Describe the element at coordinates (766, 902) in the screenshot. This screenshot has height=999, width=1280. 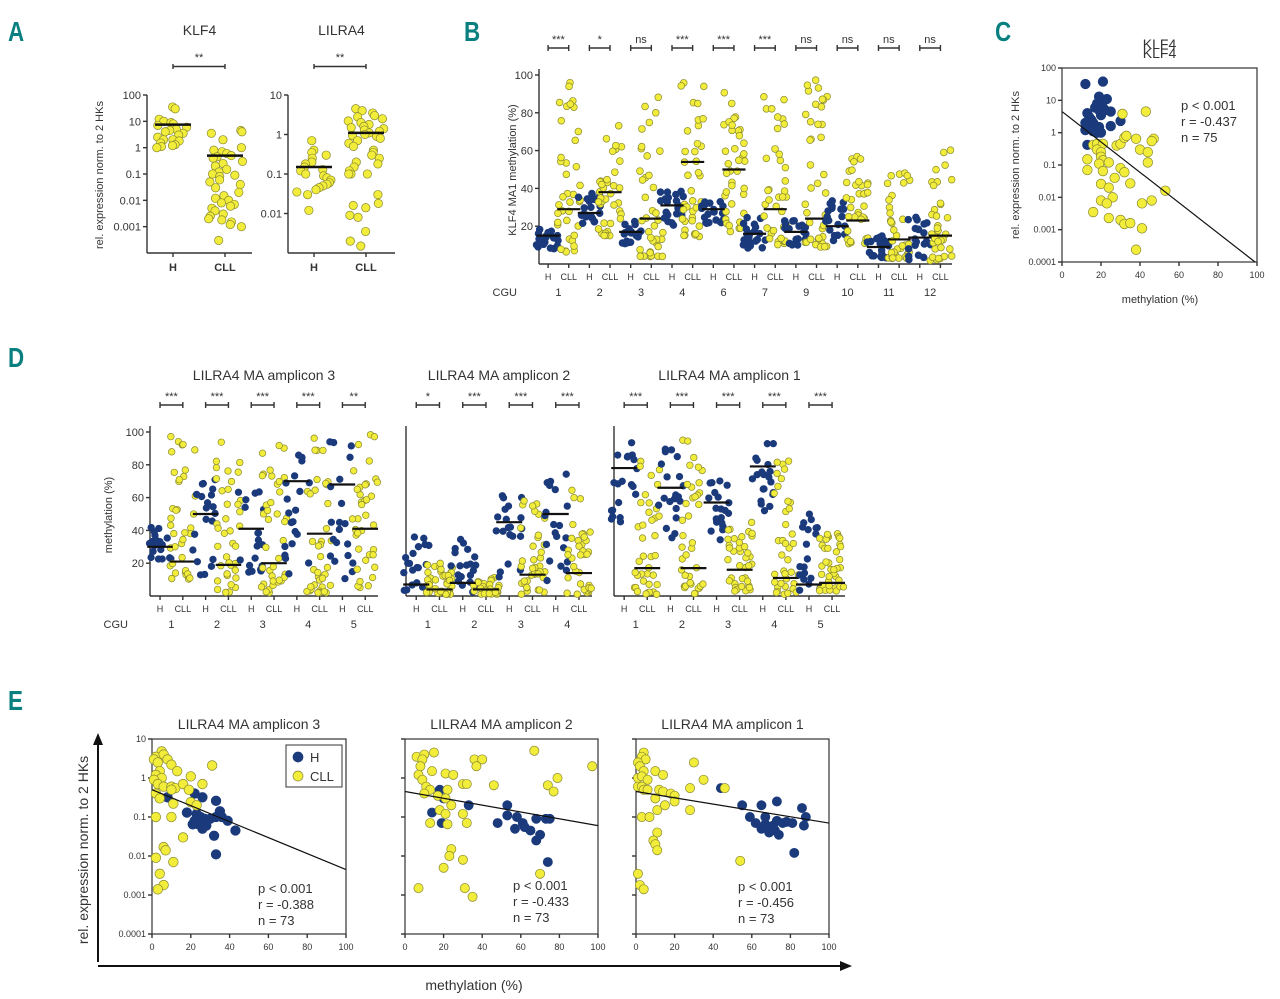
I see `stat-label: r = -0.456` at that location.